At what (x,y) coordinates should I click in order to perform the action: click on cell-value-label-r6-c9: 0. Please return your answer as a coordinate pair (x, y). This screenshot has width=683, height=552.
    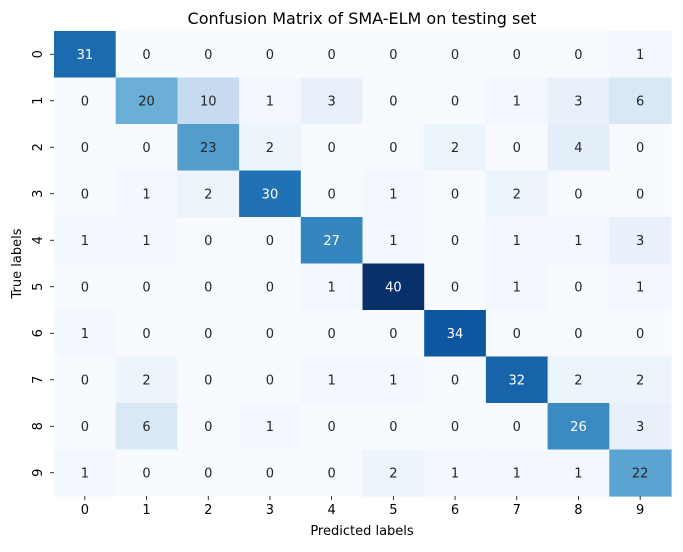
    Looking at the image, I should click on (640, 334).